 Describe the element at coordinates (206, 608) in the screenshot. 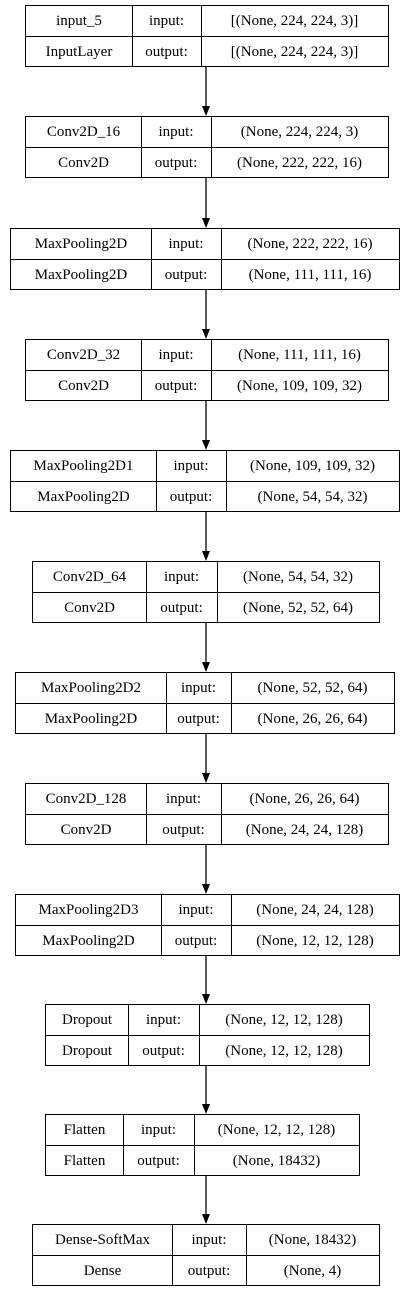

I see `layer-output-row: Conv2D output: (None, 52, 52, 64)` at that location.